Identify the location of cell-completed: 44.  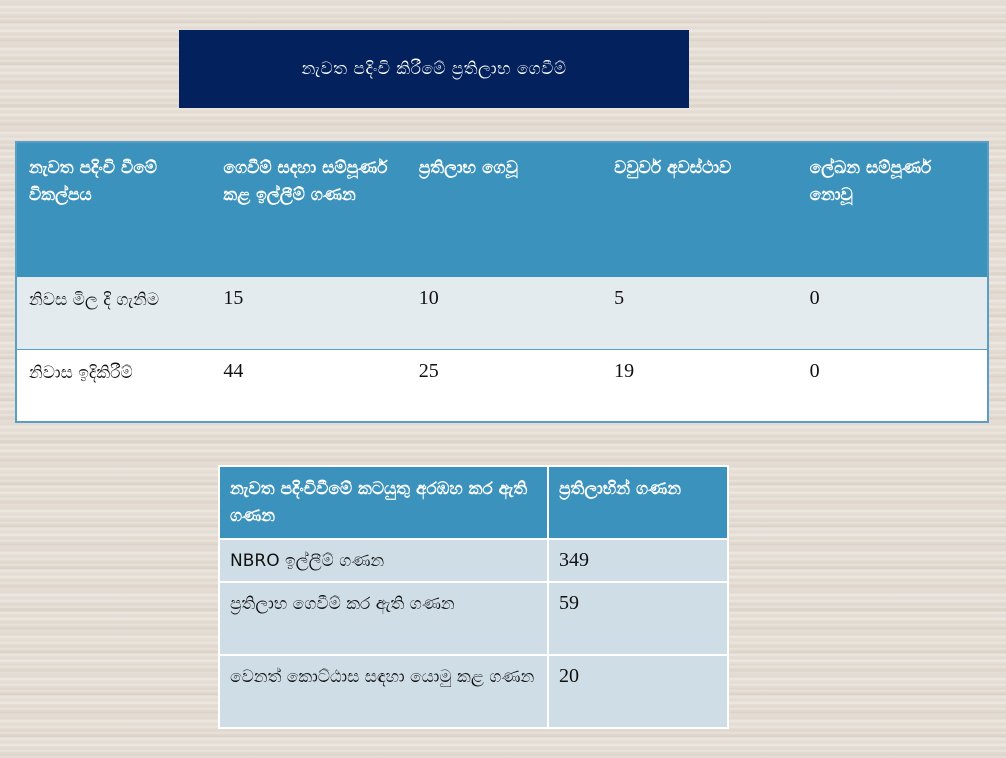
(309, 385).